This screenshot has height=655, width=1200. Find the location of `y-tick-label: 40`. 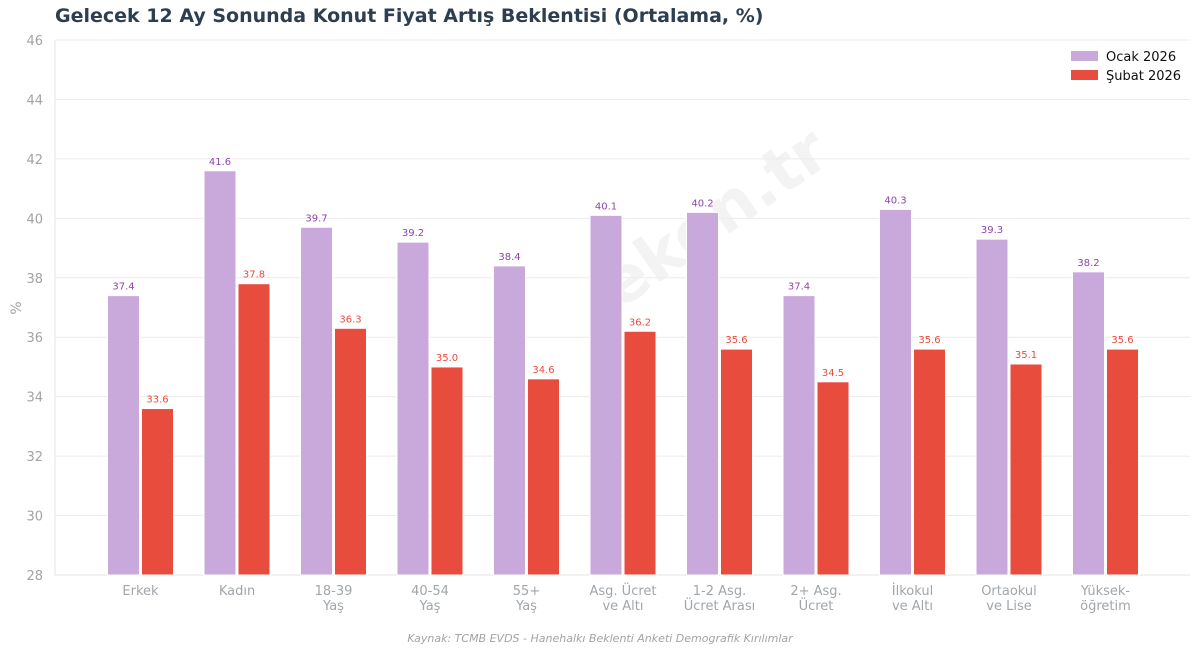

y-tick-label: 40 is located at coordinates (34, 219).